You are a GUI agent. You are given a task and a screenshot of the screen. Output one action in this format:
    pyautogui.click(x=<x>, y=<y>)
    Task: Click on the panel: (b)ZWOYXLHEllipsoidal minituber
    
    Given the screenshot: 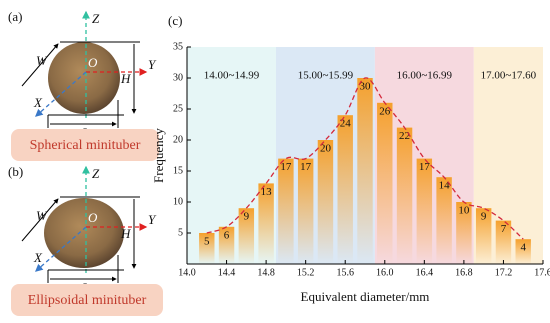 What is the action you would take?
    pyautogui.click(x=85, y=240)
    